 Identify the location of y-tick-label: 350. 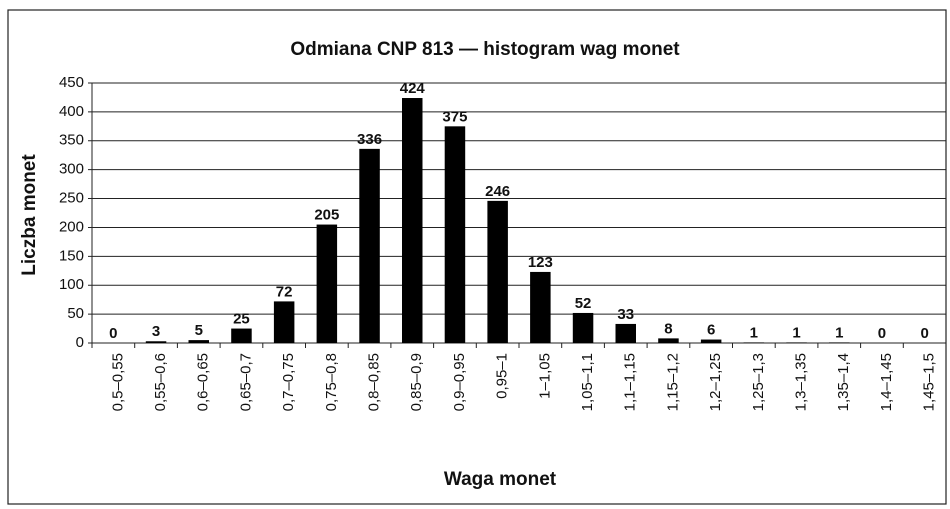
(71, 140).